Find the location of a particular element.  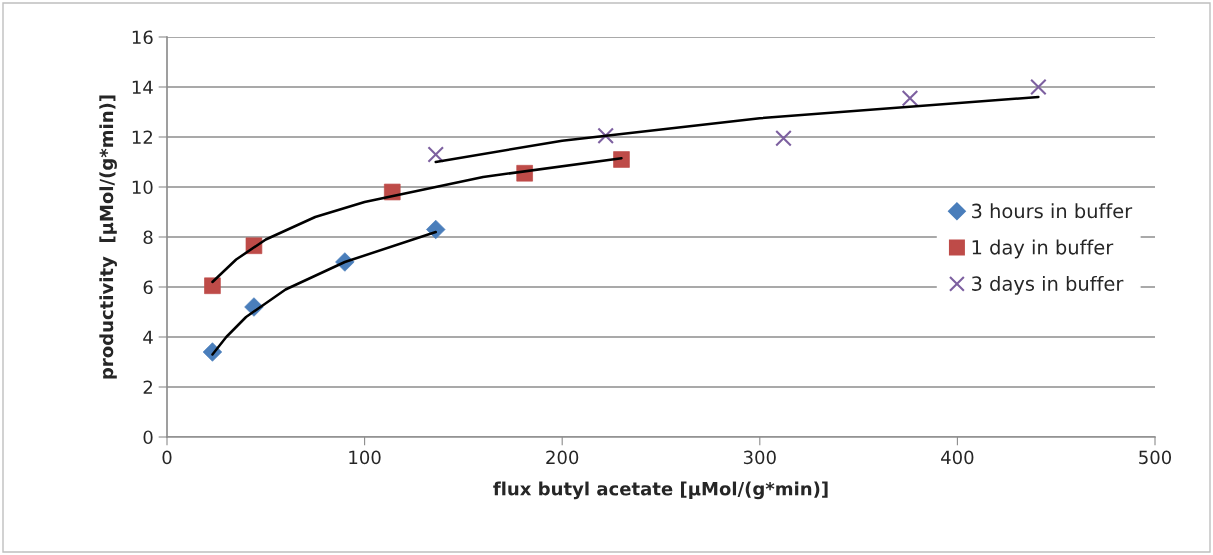

x-tick-label: 400 is located at coordinates (957, 457).